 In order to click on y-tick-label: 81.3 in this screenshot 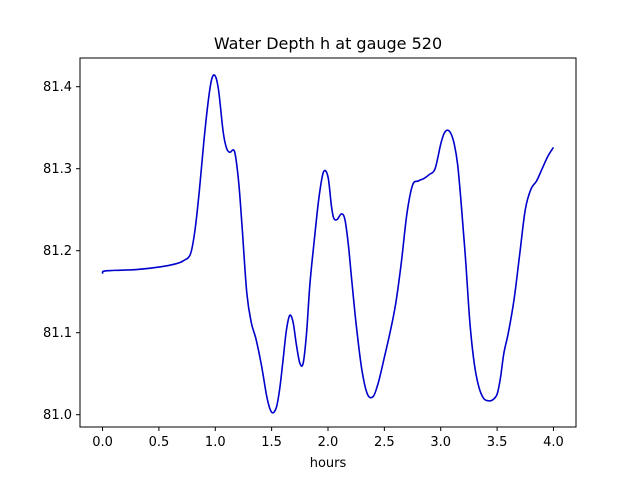, I will do `click(57, 169)`.